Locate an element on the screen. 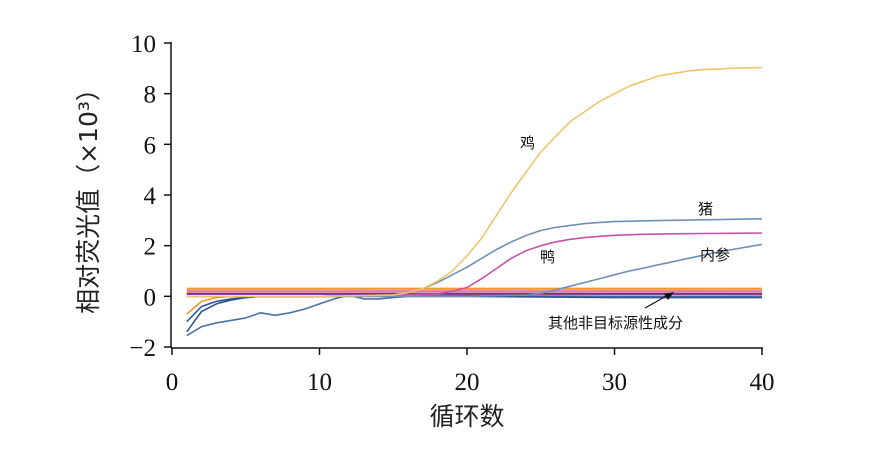 The image size is (876, 454). y-tick-label: 6 is located at coordinates (150, 145).